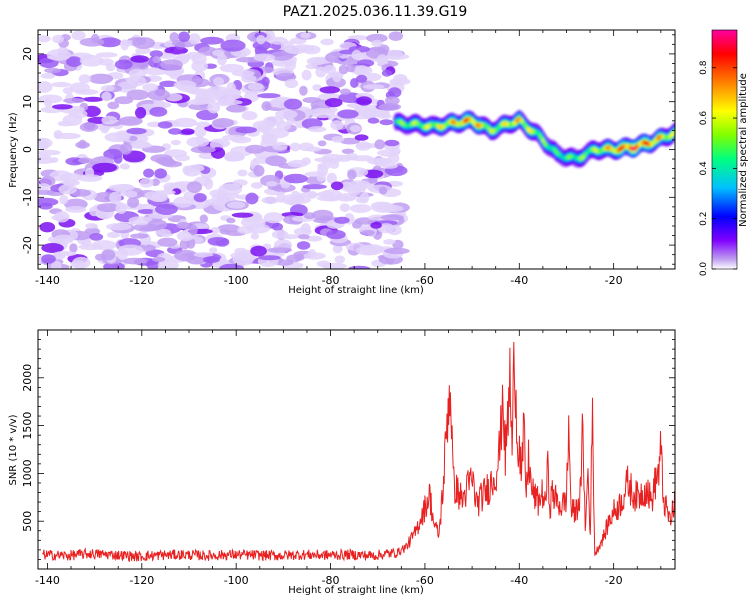 This screenshot has width=750, height=600. I want to click on colorbar-tick-label: 0.2, so click(704, 219).